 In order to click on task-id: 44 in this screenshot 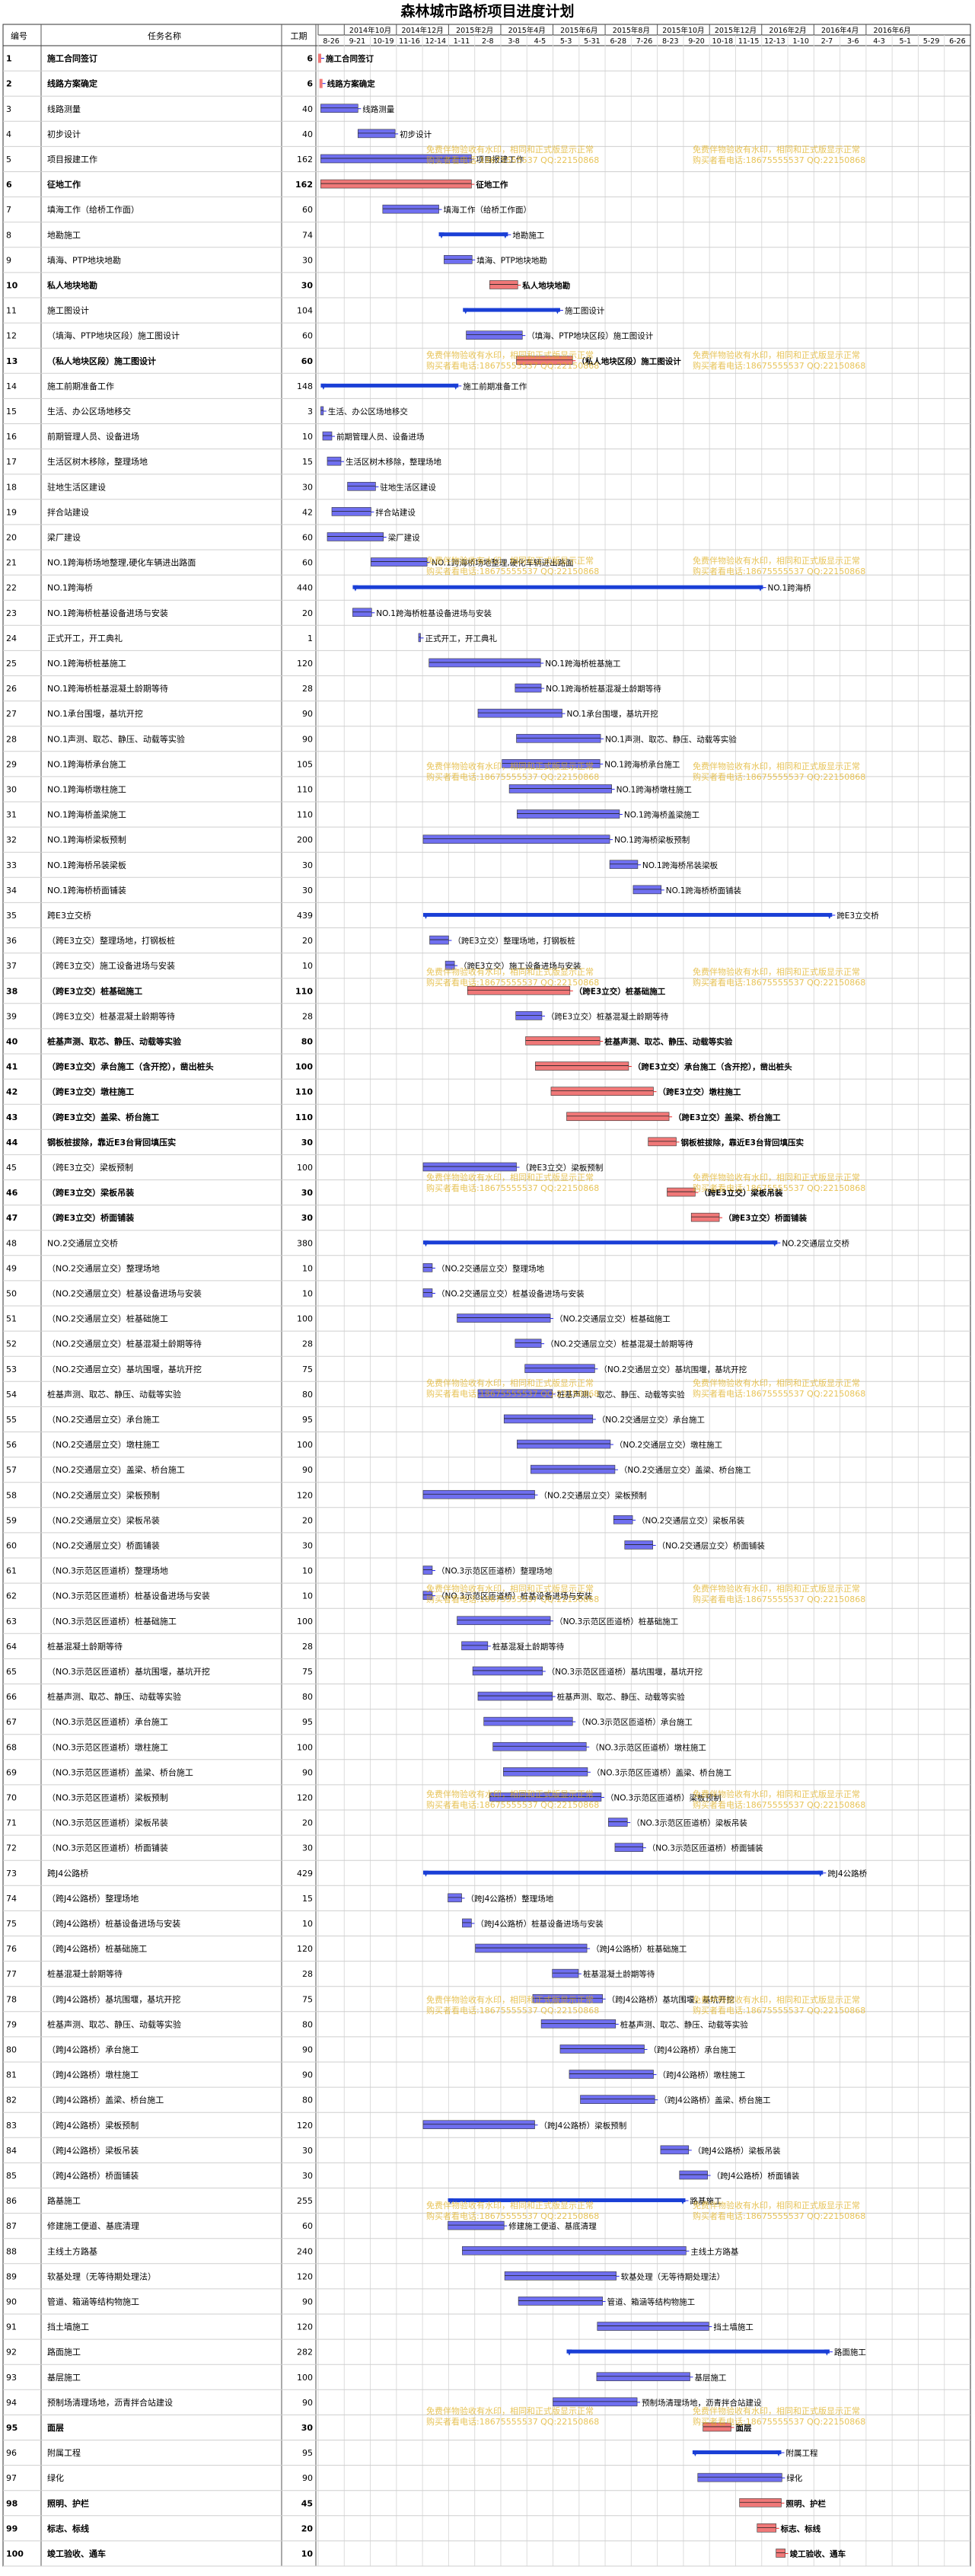, I will do `click(12, 1143)`.